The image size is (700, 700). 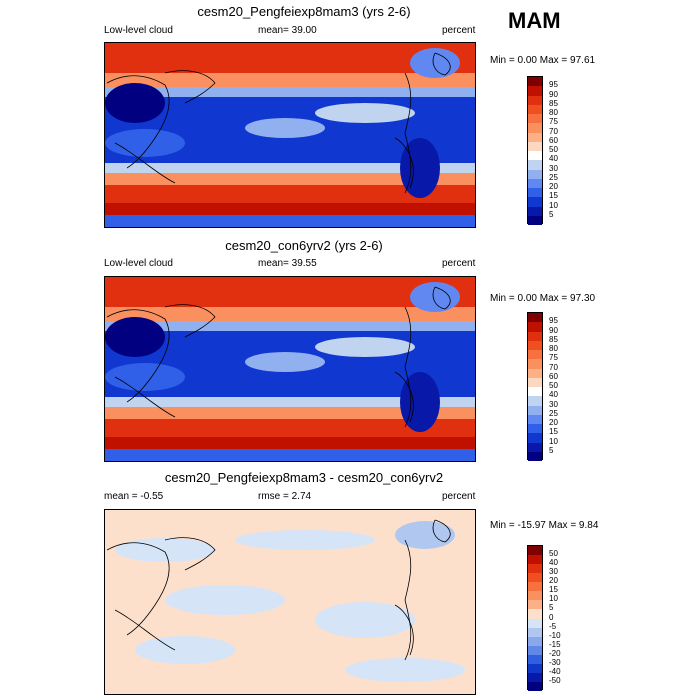 I want to click on panel-1-colorbar, so click(x=535, y=150).